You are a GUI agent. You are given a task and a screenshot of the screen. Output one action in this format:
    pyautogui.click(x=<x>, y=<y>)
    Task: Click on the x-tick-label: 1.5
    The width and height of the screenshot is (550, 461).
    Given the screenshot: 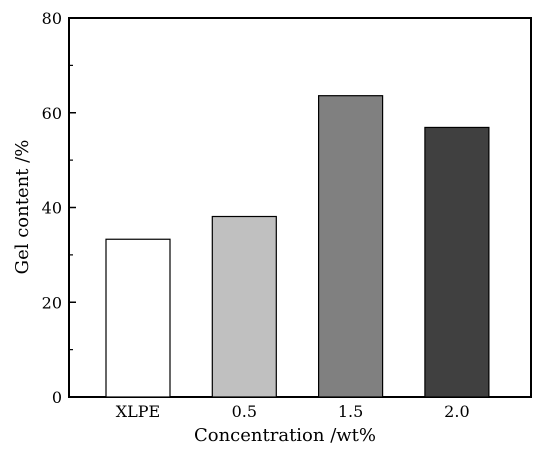 What is the action you would take?
    pyautogui.click(x=350, y=411)
    